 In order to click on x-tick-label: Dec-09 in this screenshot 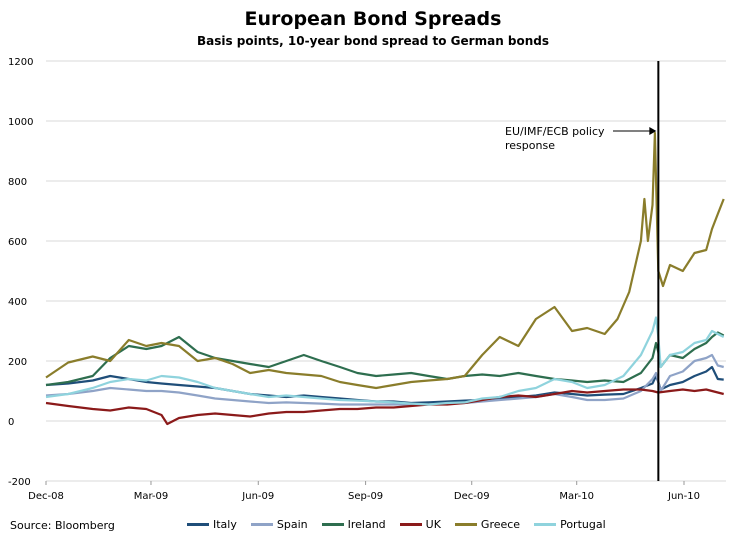, I will do `click(472, 496)`.